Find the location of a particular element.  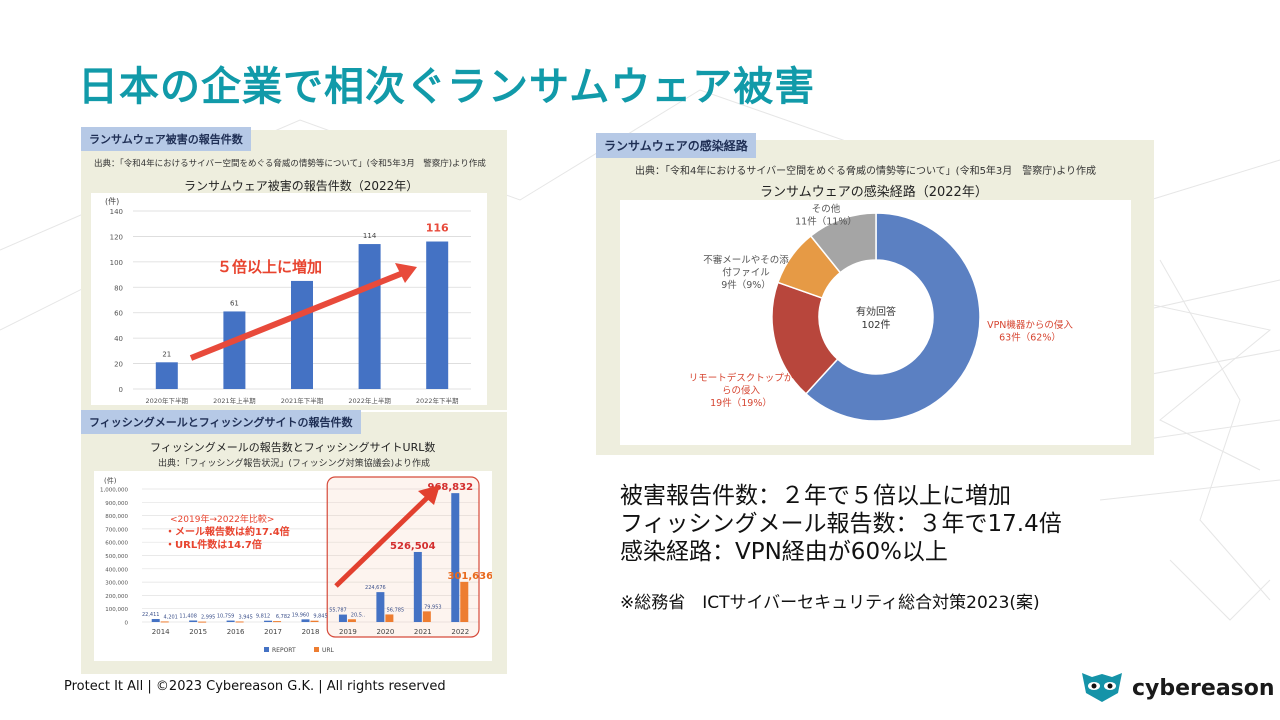

x-tick-label: 2020 is located at coordinates (385, 632).